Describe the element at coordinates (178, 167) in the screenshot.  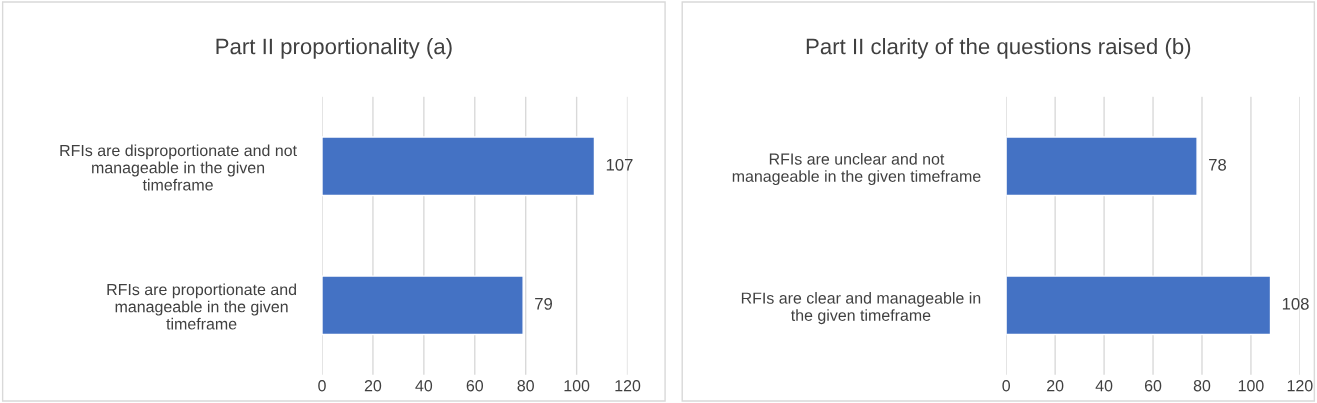
I see `y-tick-label: RFIs are disproportionate and not manageable in the given timeframe` at that location.